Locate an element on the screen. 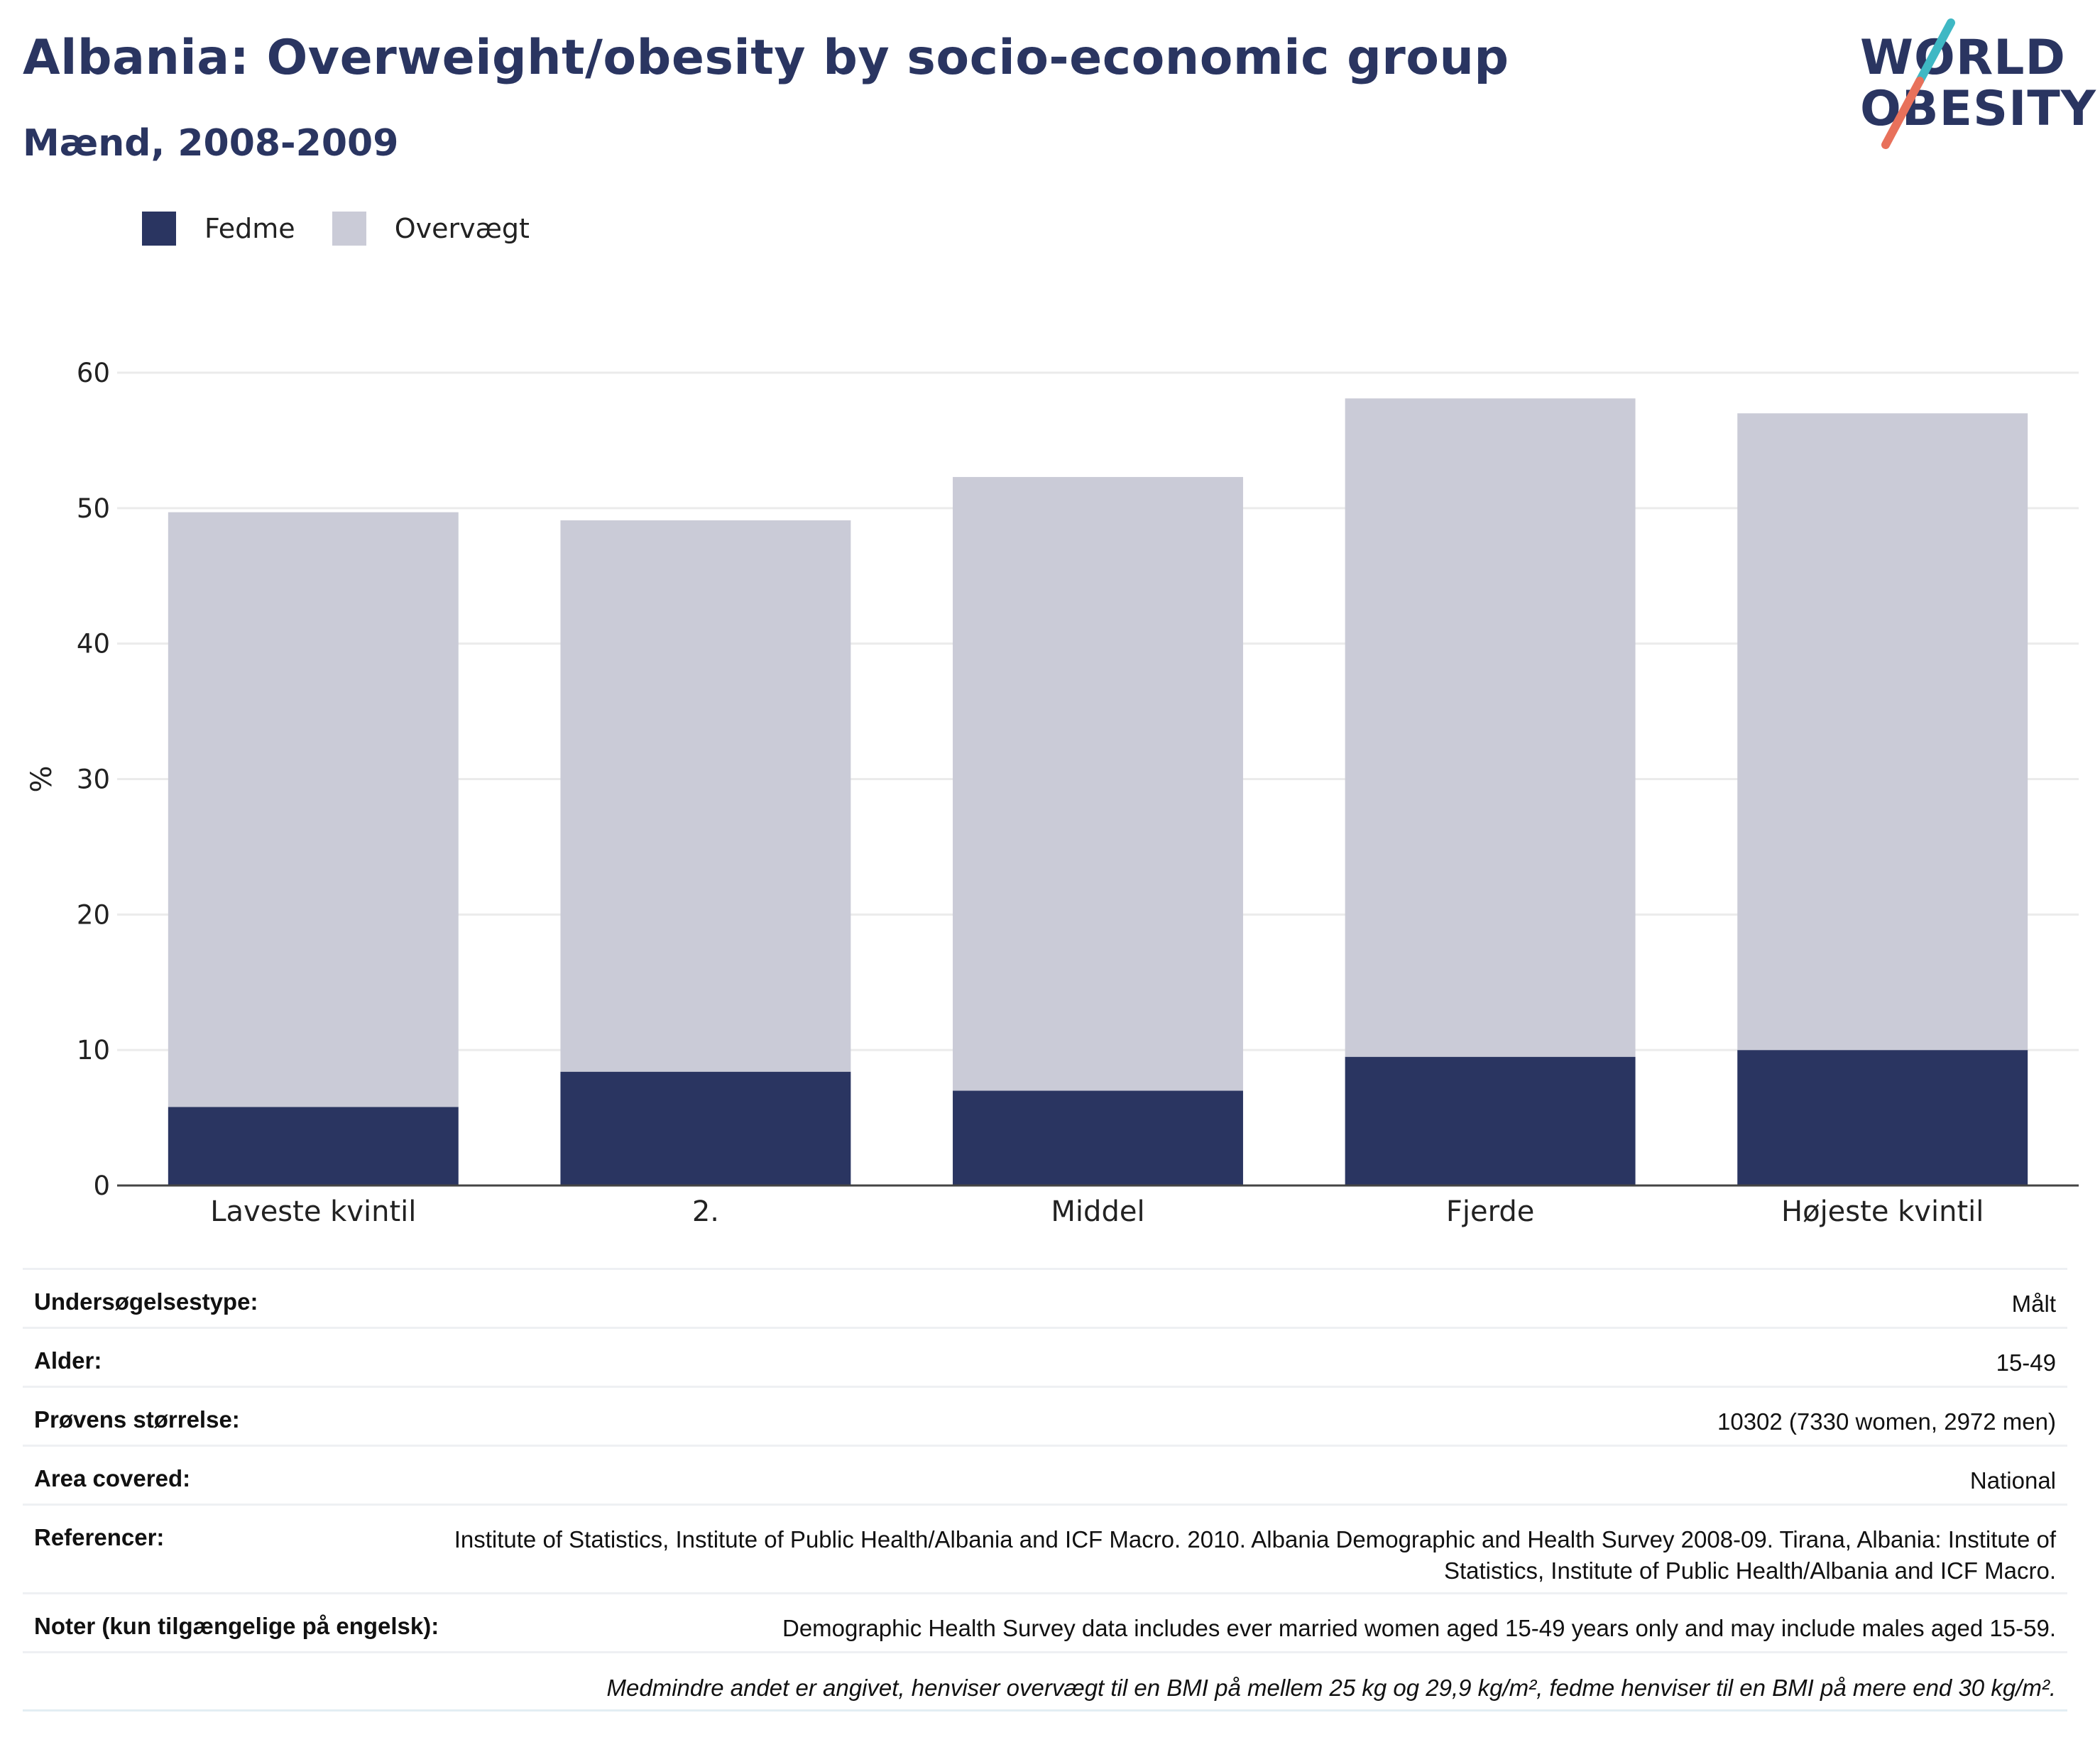  info-value: National is located at coordinates (2012, 1480).